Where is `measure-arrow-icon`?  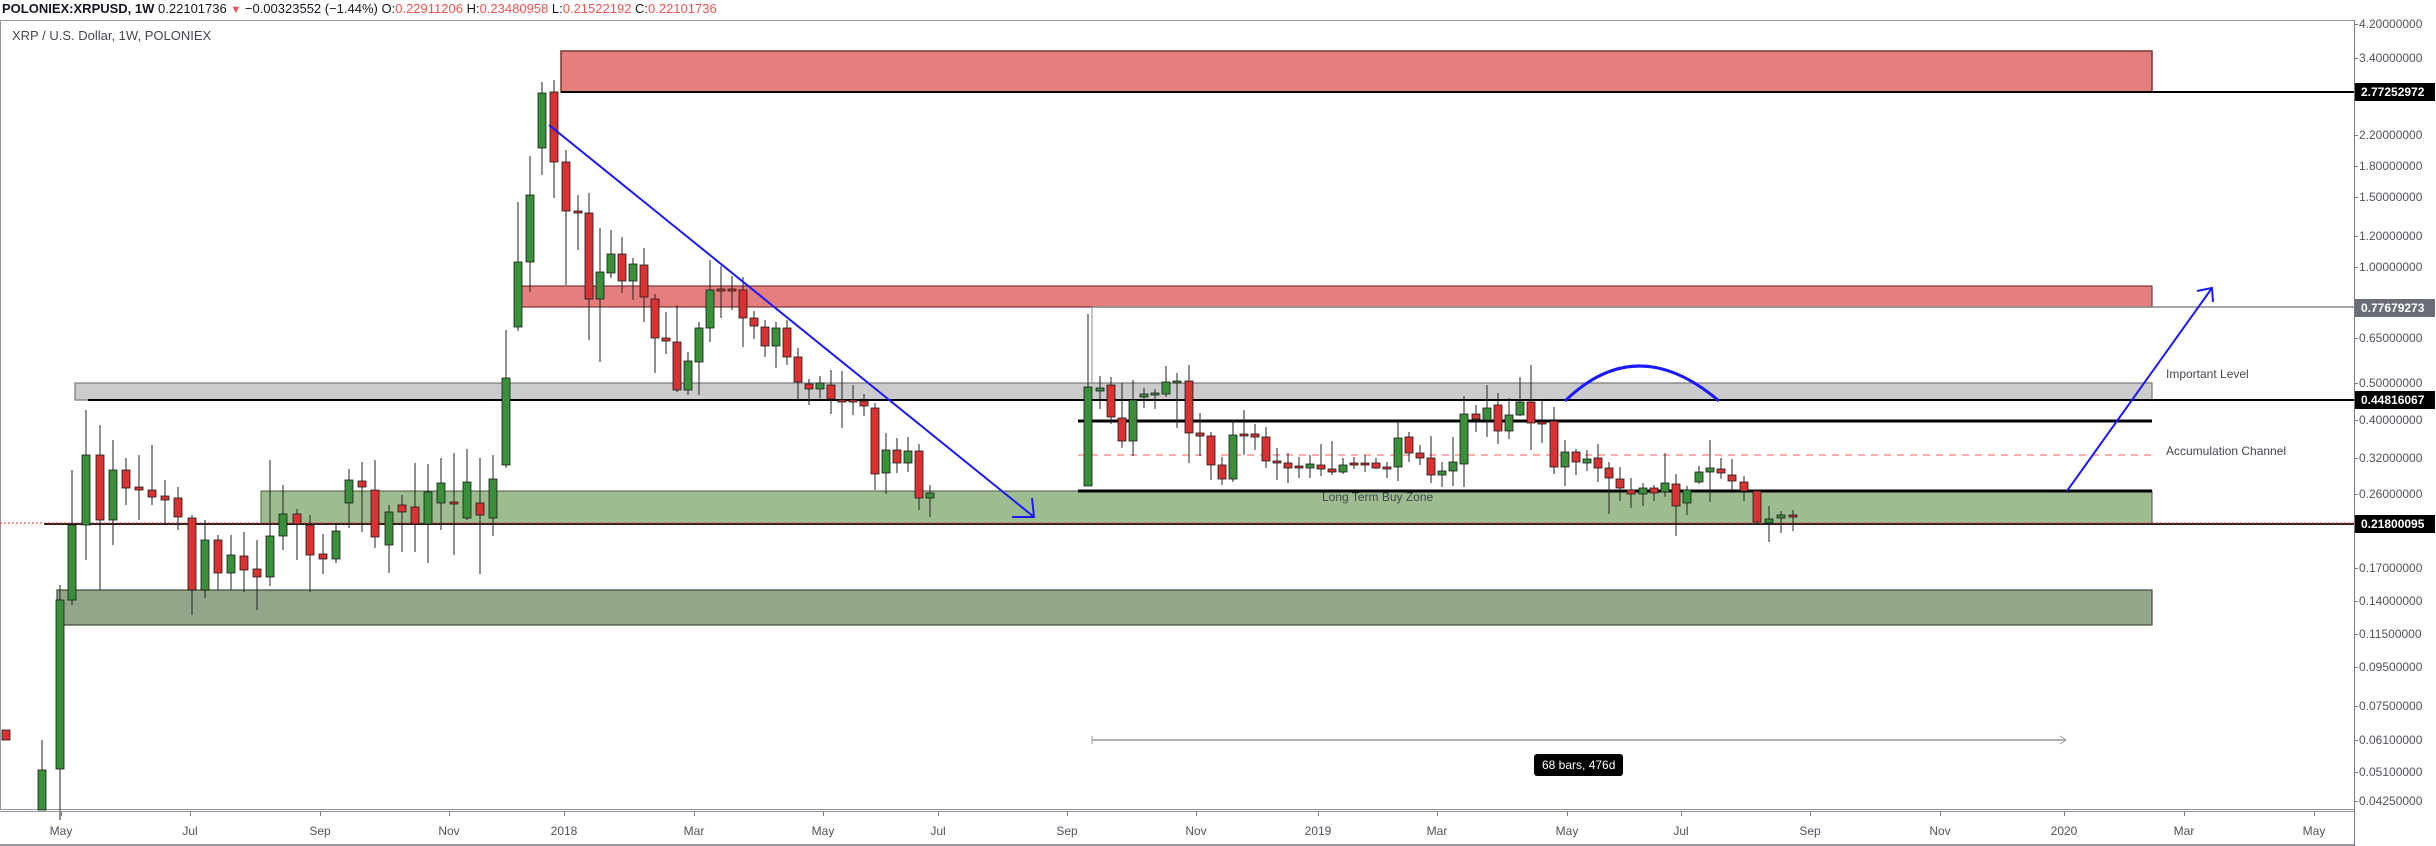
measure-arrow-icon is located at coordinates (2063, 740).